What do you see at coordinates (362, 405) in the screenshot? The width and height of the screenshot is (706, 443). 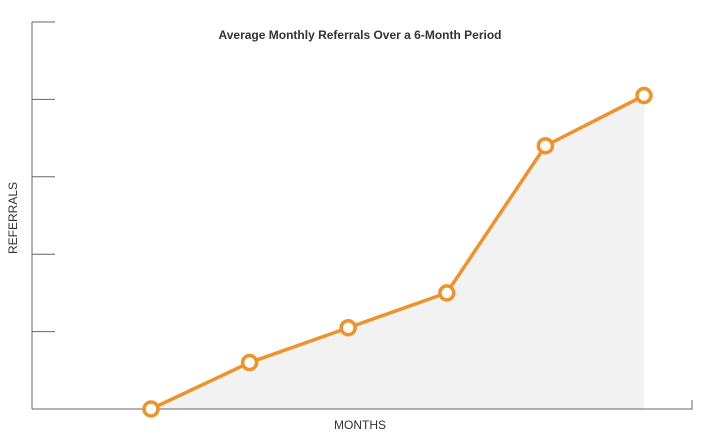 I see `x-axis` at bounding box center [362, 405].